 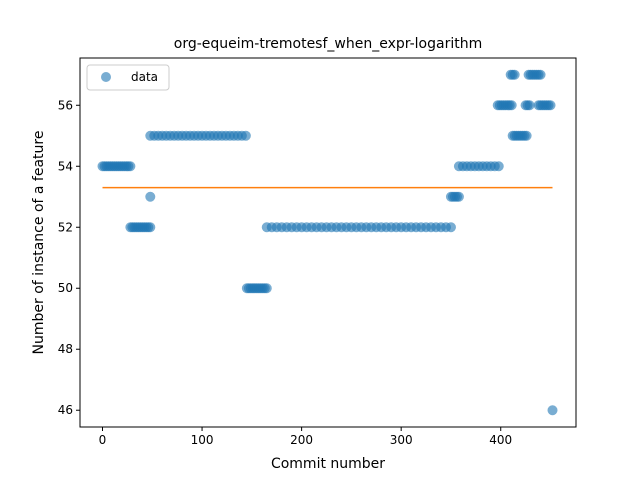 What do you see at coordinates (328, 464) in the screenshot?
I see `x-axis-label: Commit number` at bounding box center [328, 464].